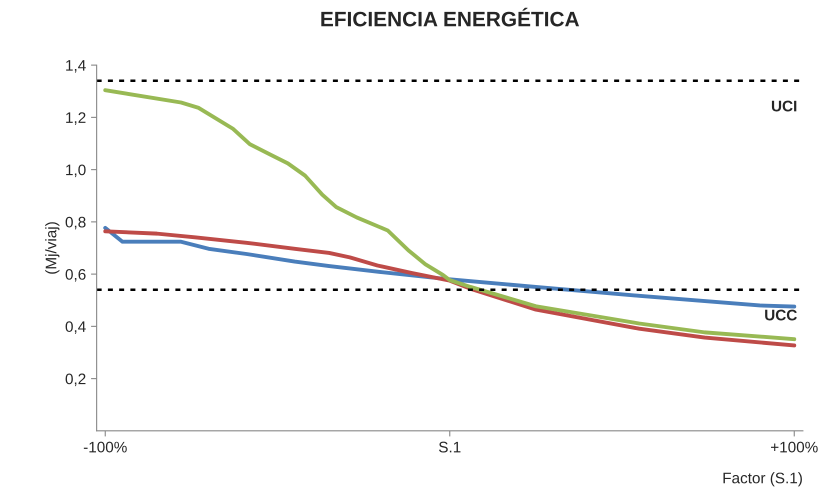  What do you see at coordinates (76, 118) in the screenshot?
I see `y-tick-label: 1,2` at bounding box center [76, 118].